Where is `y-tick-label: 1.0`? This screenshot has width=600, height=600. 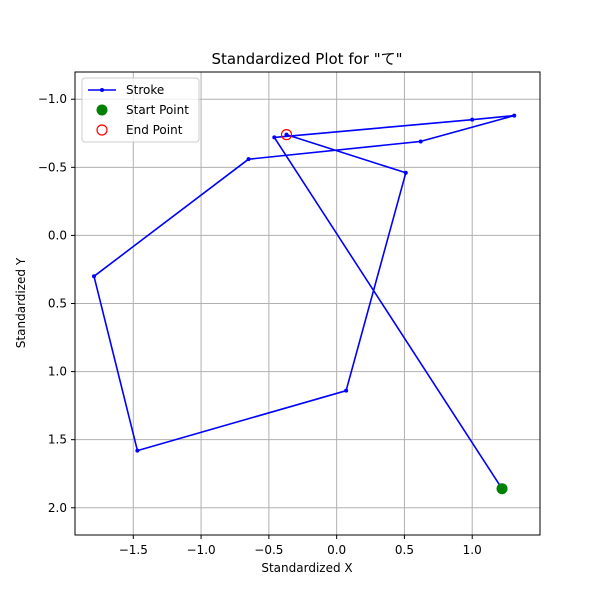 y-tick-label: 1.0 is located at coordinates (57, 372).